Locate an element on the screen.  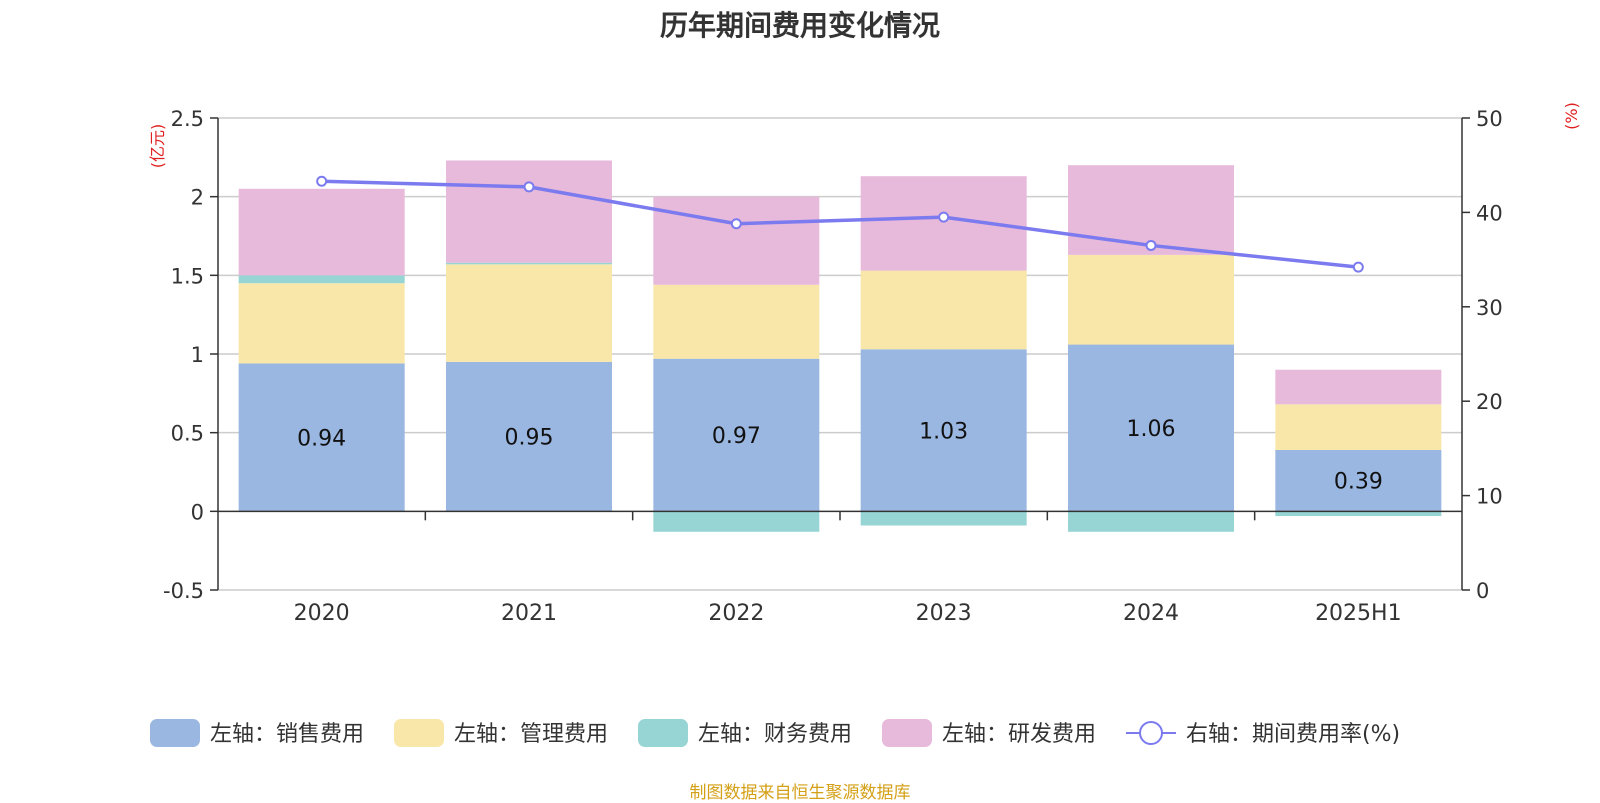
x-axis-category-label: 2024 is located at coordinates (1151, 613).